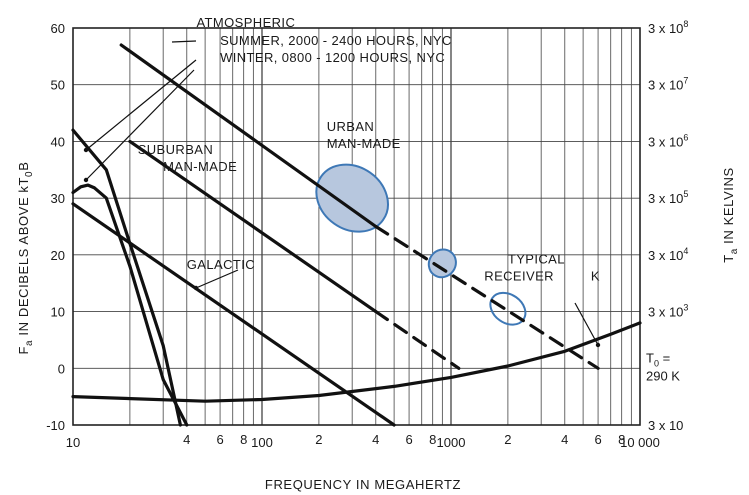 Image resolution: width=749 pixels, height=495 pixels. Describe the element at coordinates (519, 275) in the screenshot. I see `annotation-label: RECEIVER` at that location.